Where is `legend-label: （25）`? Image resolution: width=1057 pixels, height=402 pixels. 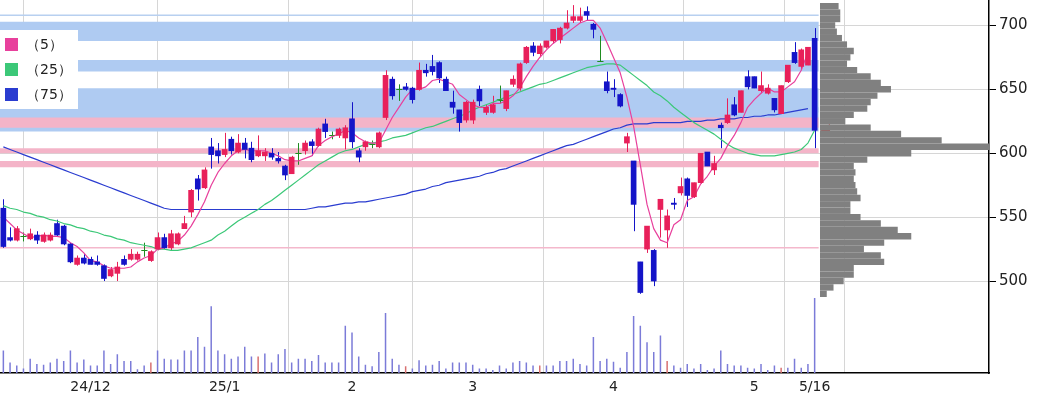 legend-label: （25） is located at coordinates (49, 69).